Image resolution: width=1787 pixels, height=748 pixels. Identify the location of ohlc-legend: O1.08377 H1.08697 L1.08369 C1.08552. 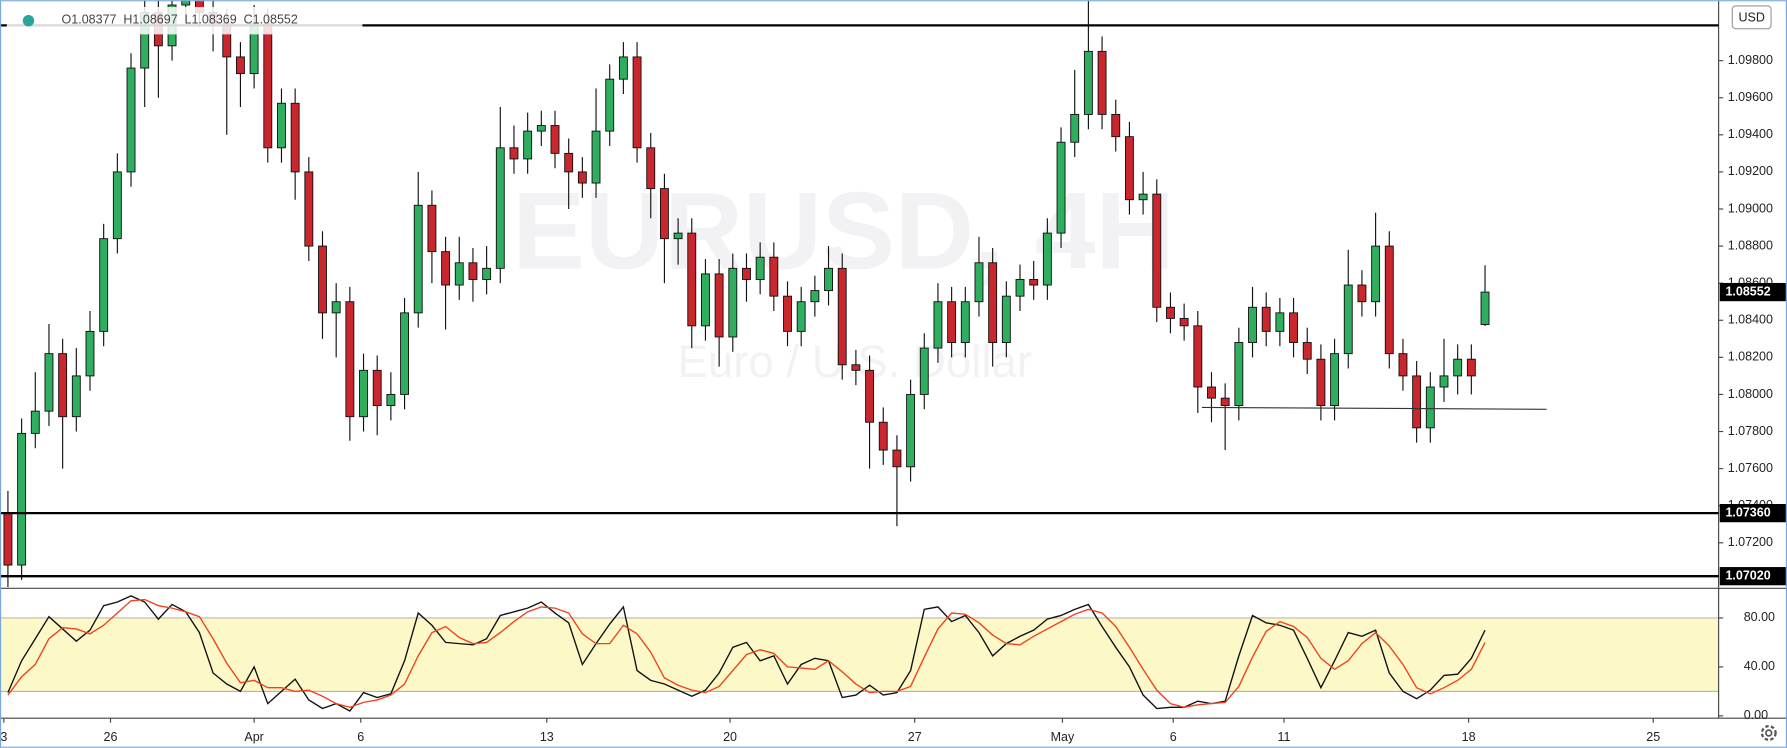
(180, 20).